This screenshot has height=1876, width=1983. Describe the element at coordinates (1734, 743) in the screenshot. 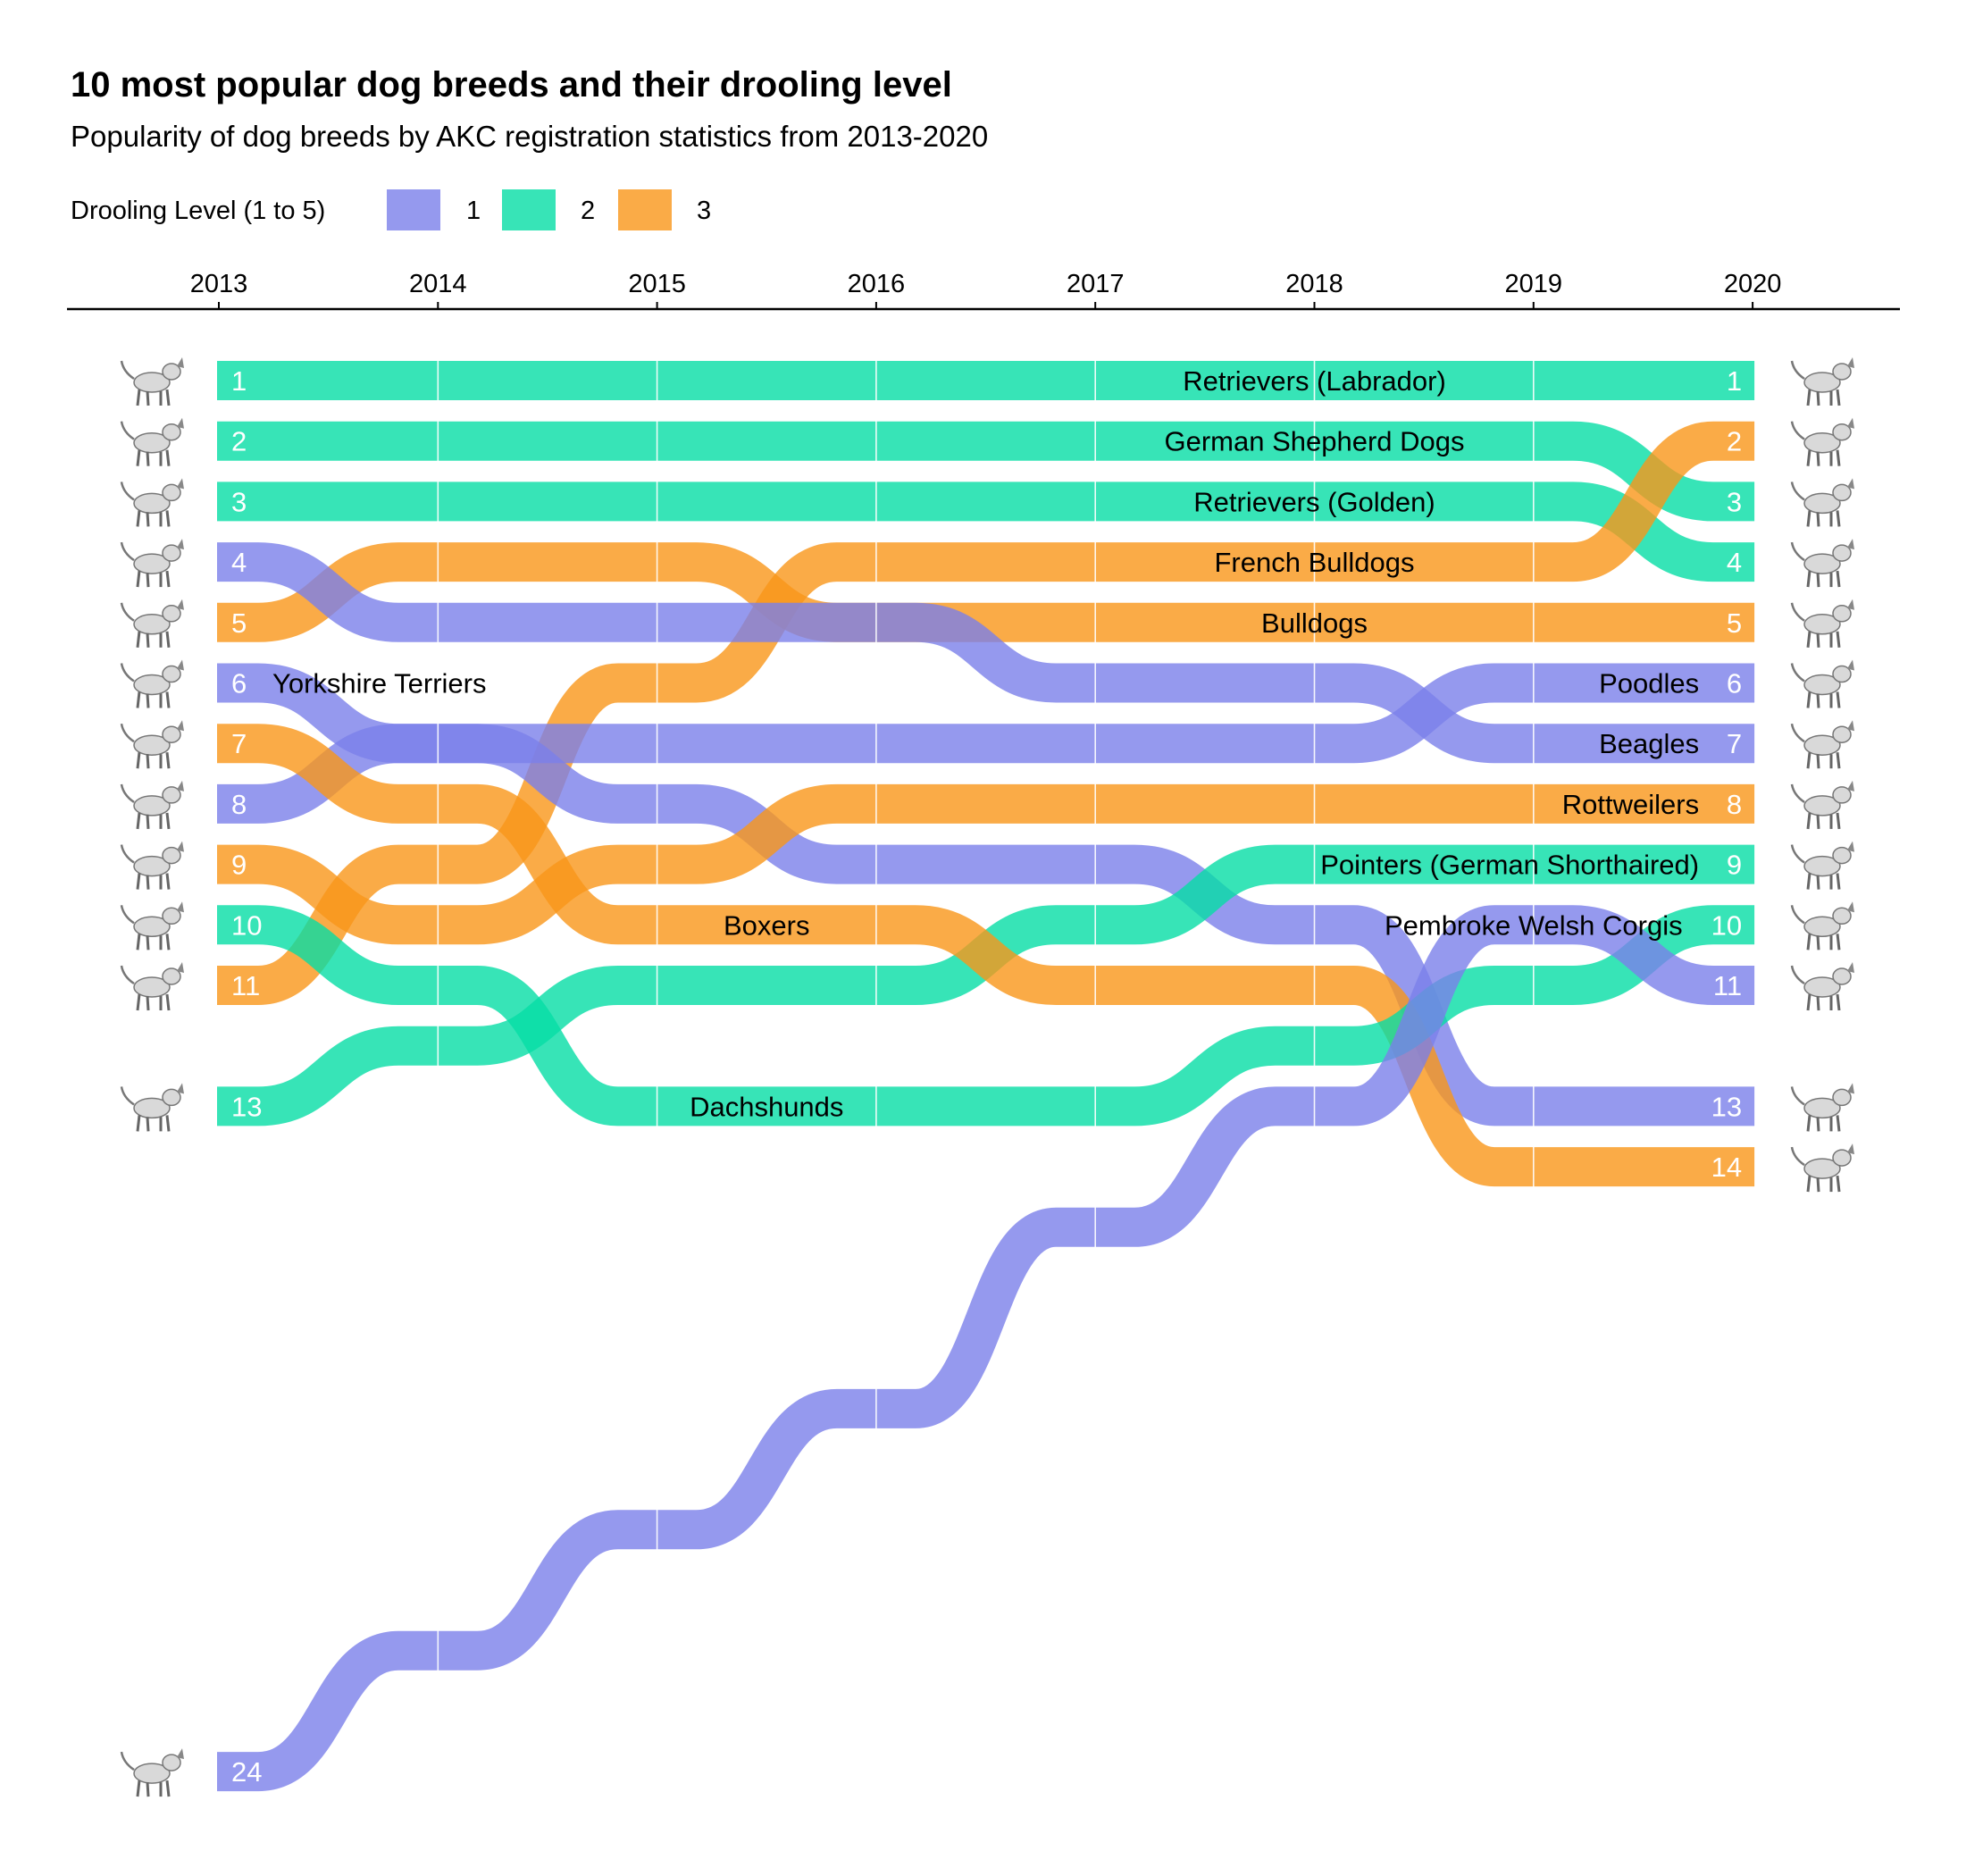

I see `rank-label-end-beagles: 7` at that location.